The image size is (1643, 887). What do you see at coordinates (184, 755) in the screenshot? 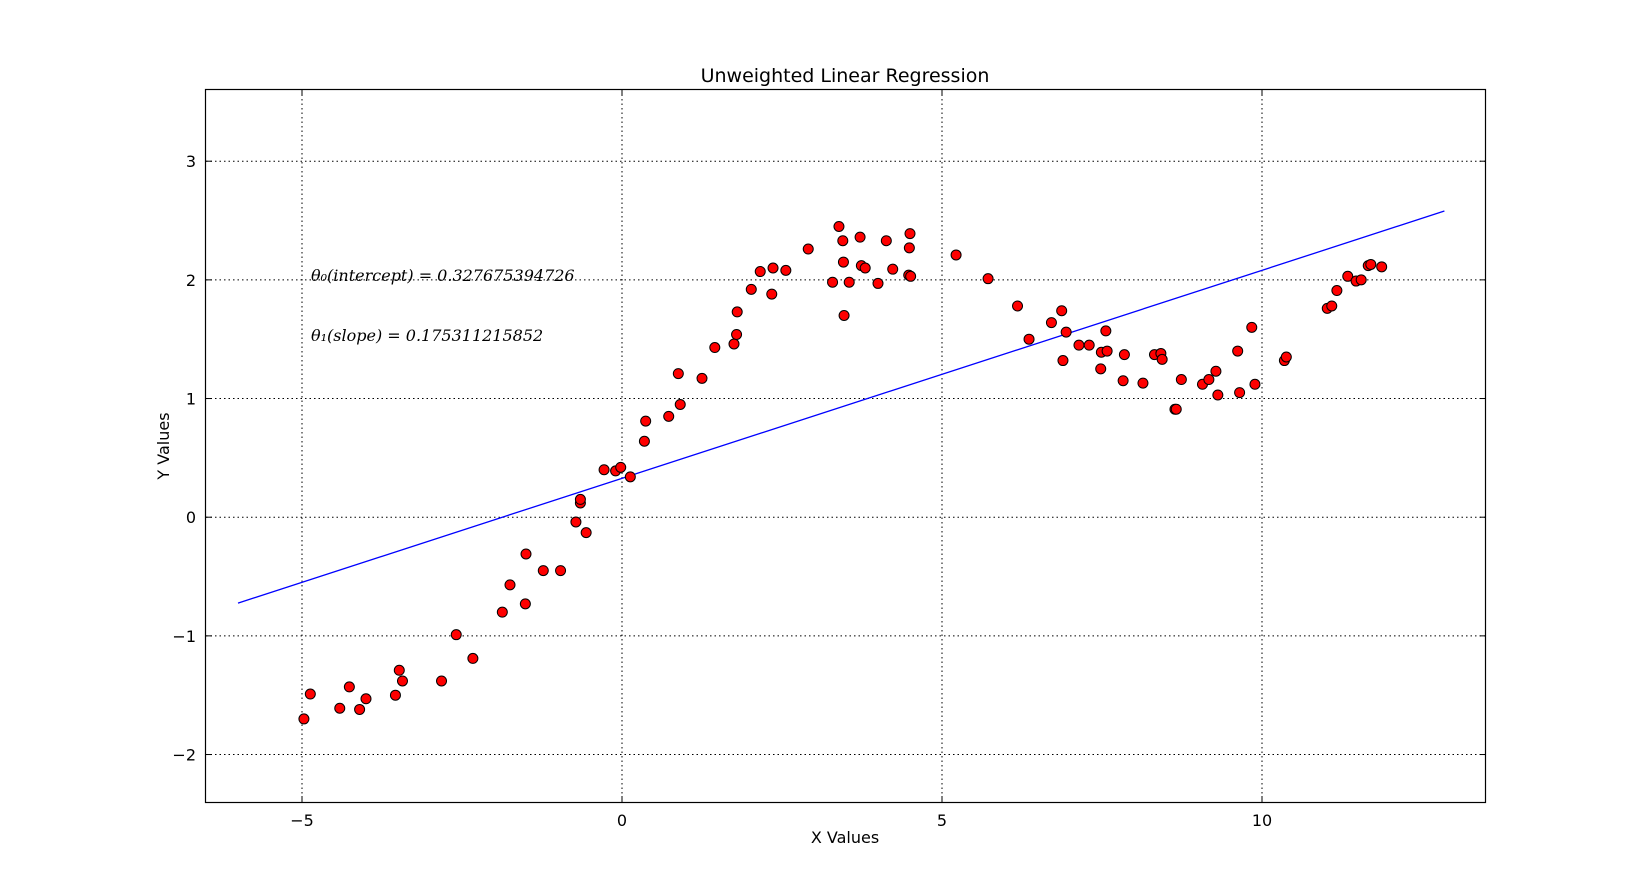
I see `y-tick-label: −2` at bounding box center [184, 755].